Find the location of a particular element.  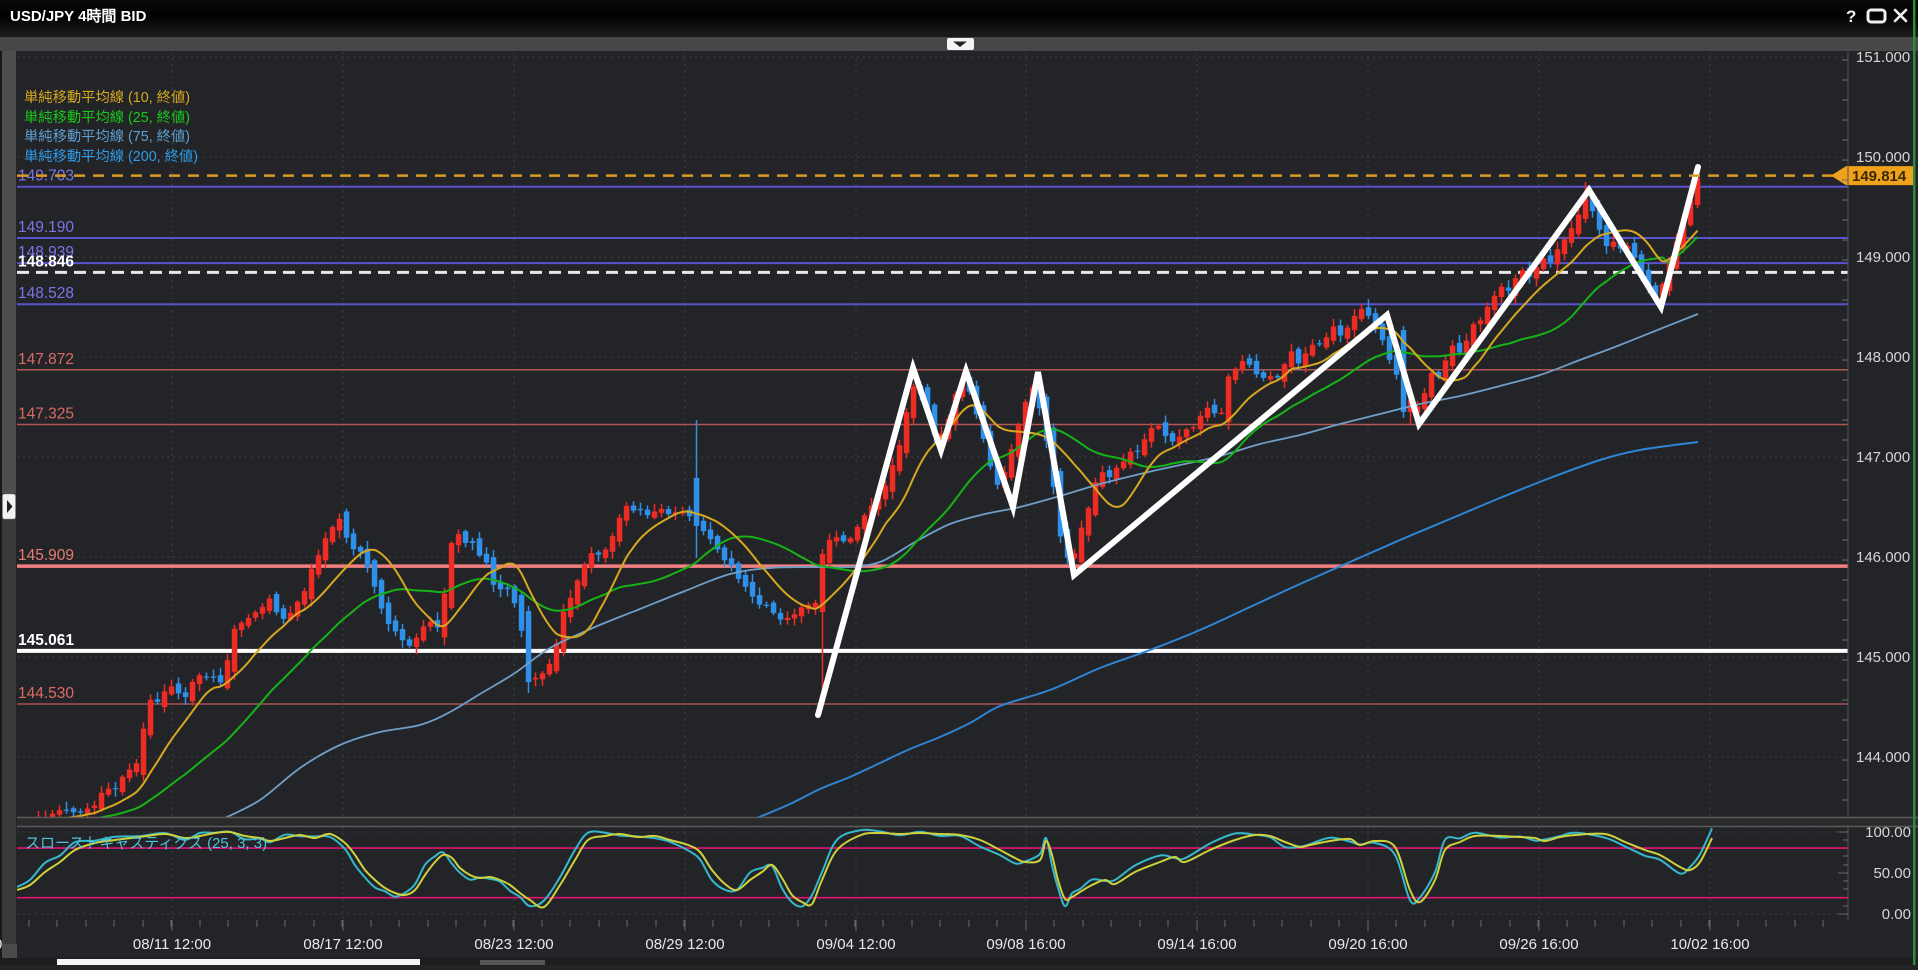

svg-text: 08/11 12:00 is located at coordinates (172, 944).